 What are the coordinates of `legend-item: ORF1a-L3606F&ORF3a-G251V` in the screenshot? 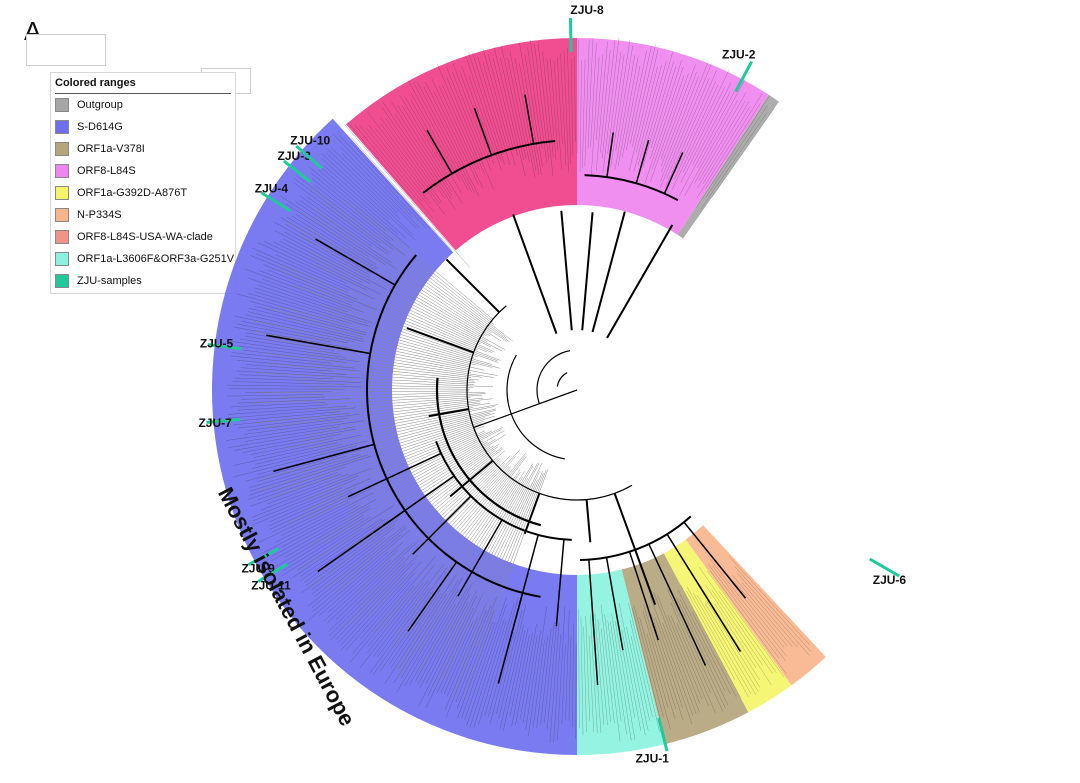 It's located at (144, 259).